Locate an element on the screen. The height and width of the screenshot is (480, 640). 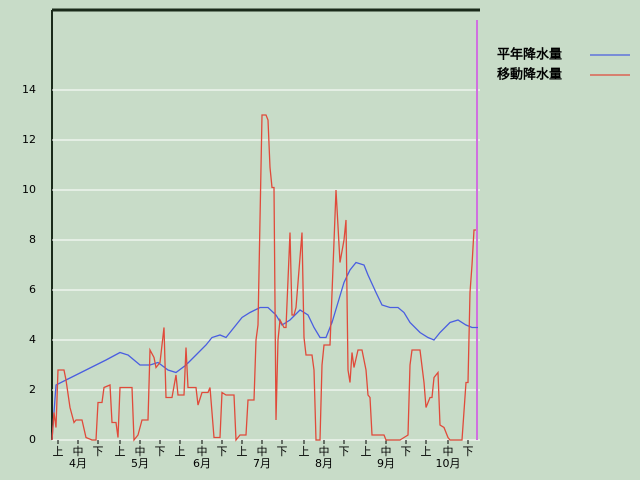
y-tick-label: 4 is located at coordinates (32, 339).